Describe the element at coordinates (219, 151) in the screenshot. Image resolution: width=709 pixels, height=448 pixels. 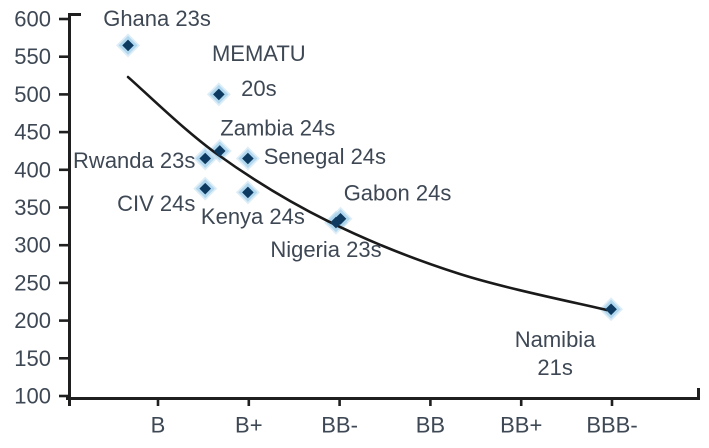
I see `data-point-zambia-24s` at that location.